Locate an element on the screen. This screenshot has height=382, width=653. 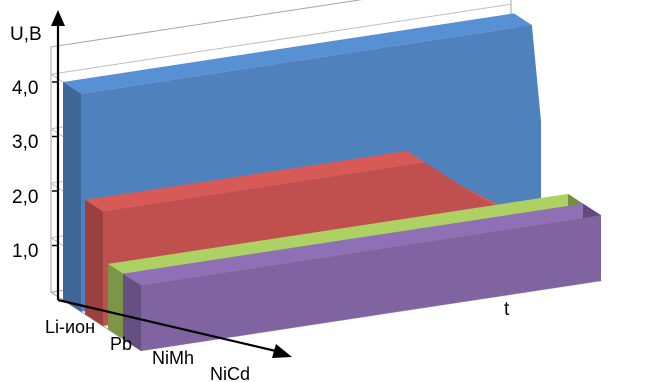
depth-axis-arrow is located at coordinates (282, 351).